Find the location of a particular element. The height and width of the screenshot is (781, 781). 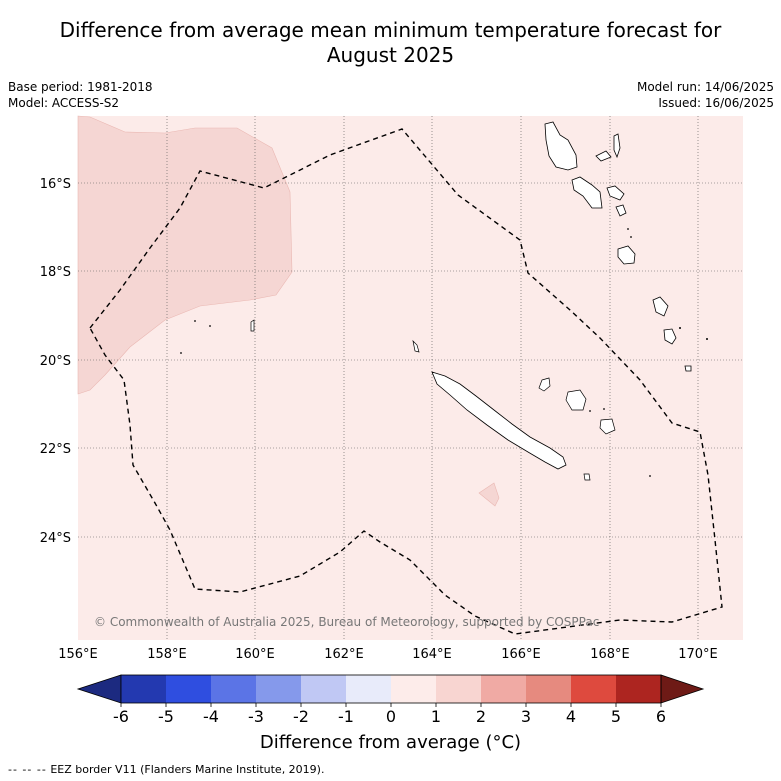

mare-island is located at coordinates (607, 426).